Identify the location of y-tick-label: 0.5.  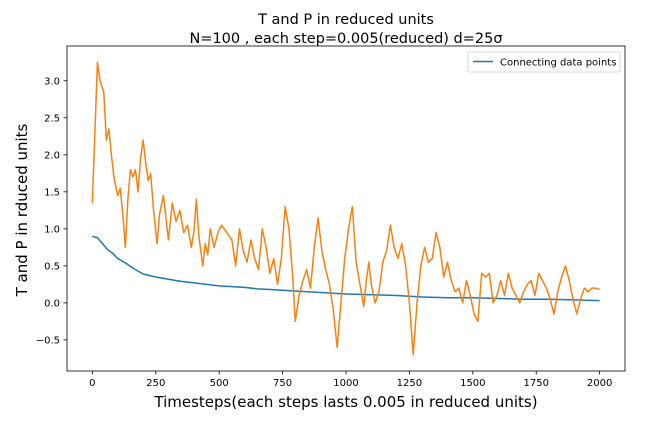
(52, 266).